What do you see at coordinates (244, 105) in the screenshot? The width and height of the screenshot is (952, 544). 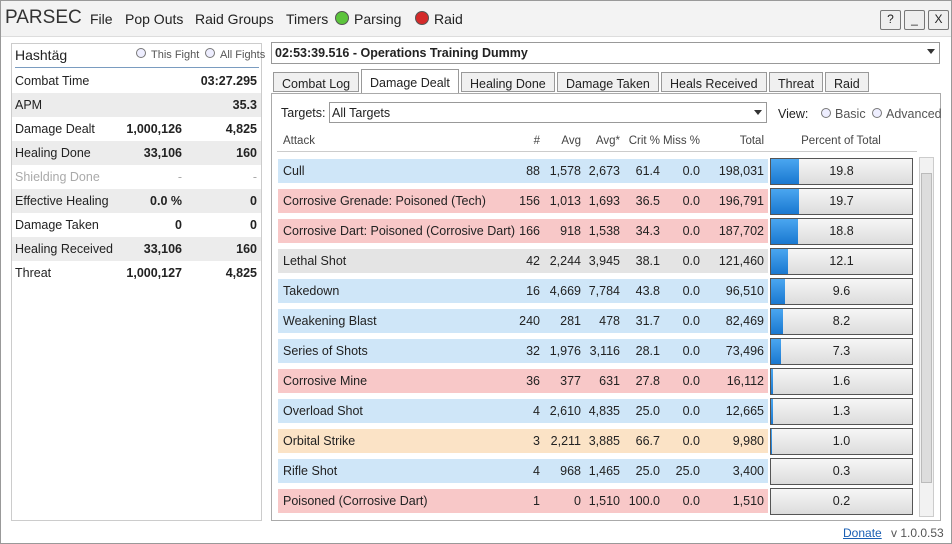 I see `stat-value: 35.3` at bounding box center [244, 105].